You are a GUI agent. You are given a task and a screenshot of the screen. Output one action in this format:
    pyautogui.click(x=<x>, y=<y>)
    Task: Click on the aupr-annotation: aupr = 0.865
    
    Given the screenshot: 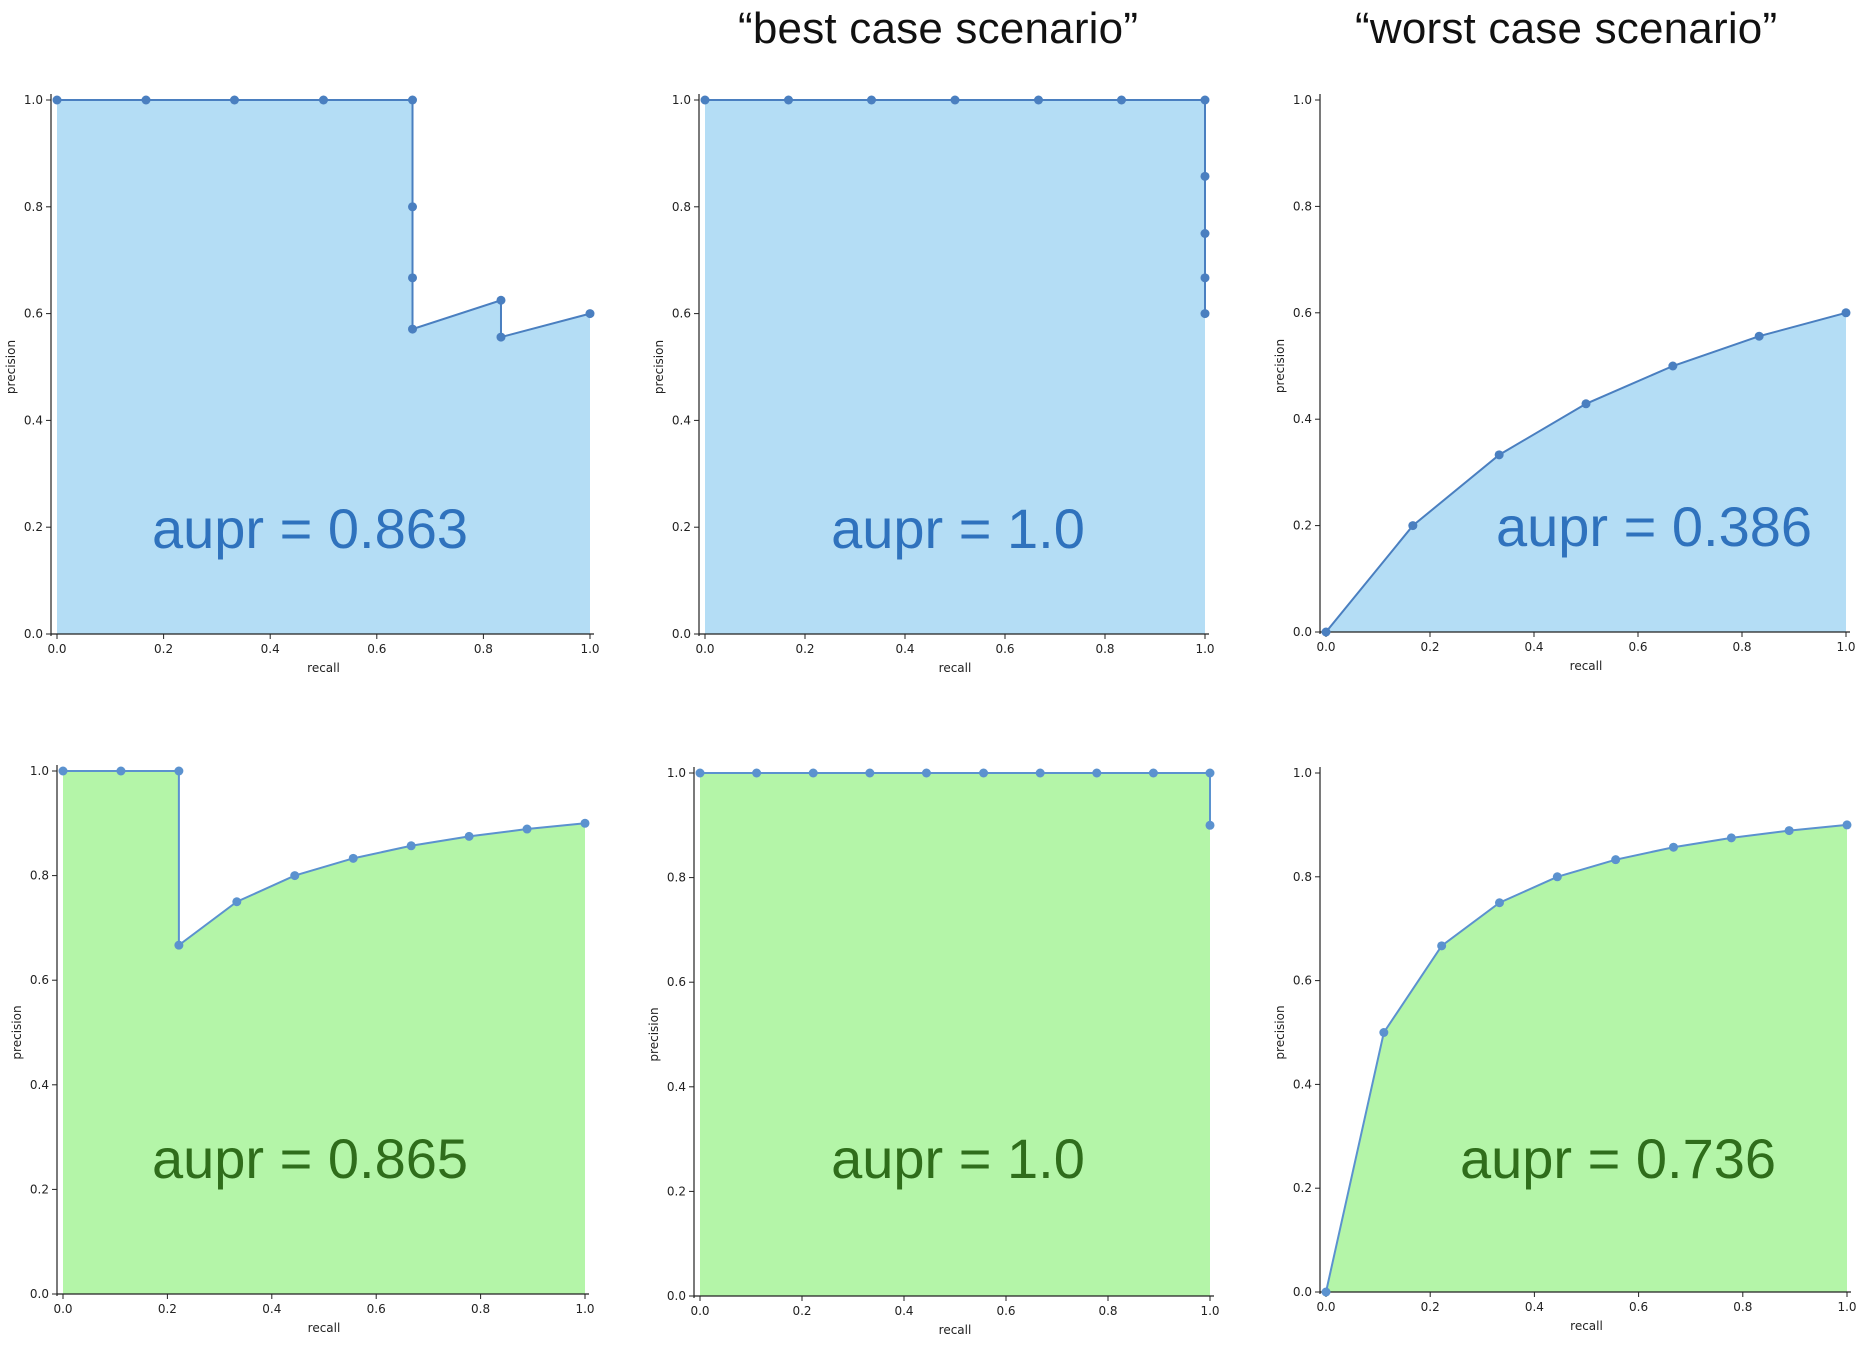 What is the action you would take?
    pyautogui.click(x=310, y=1158)
    